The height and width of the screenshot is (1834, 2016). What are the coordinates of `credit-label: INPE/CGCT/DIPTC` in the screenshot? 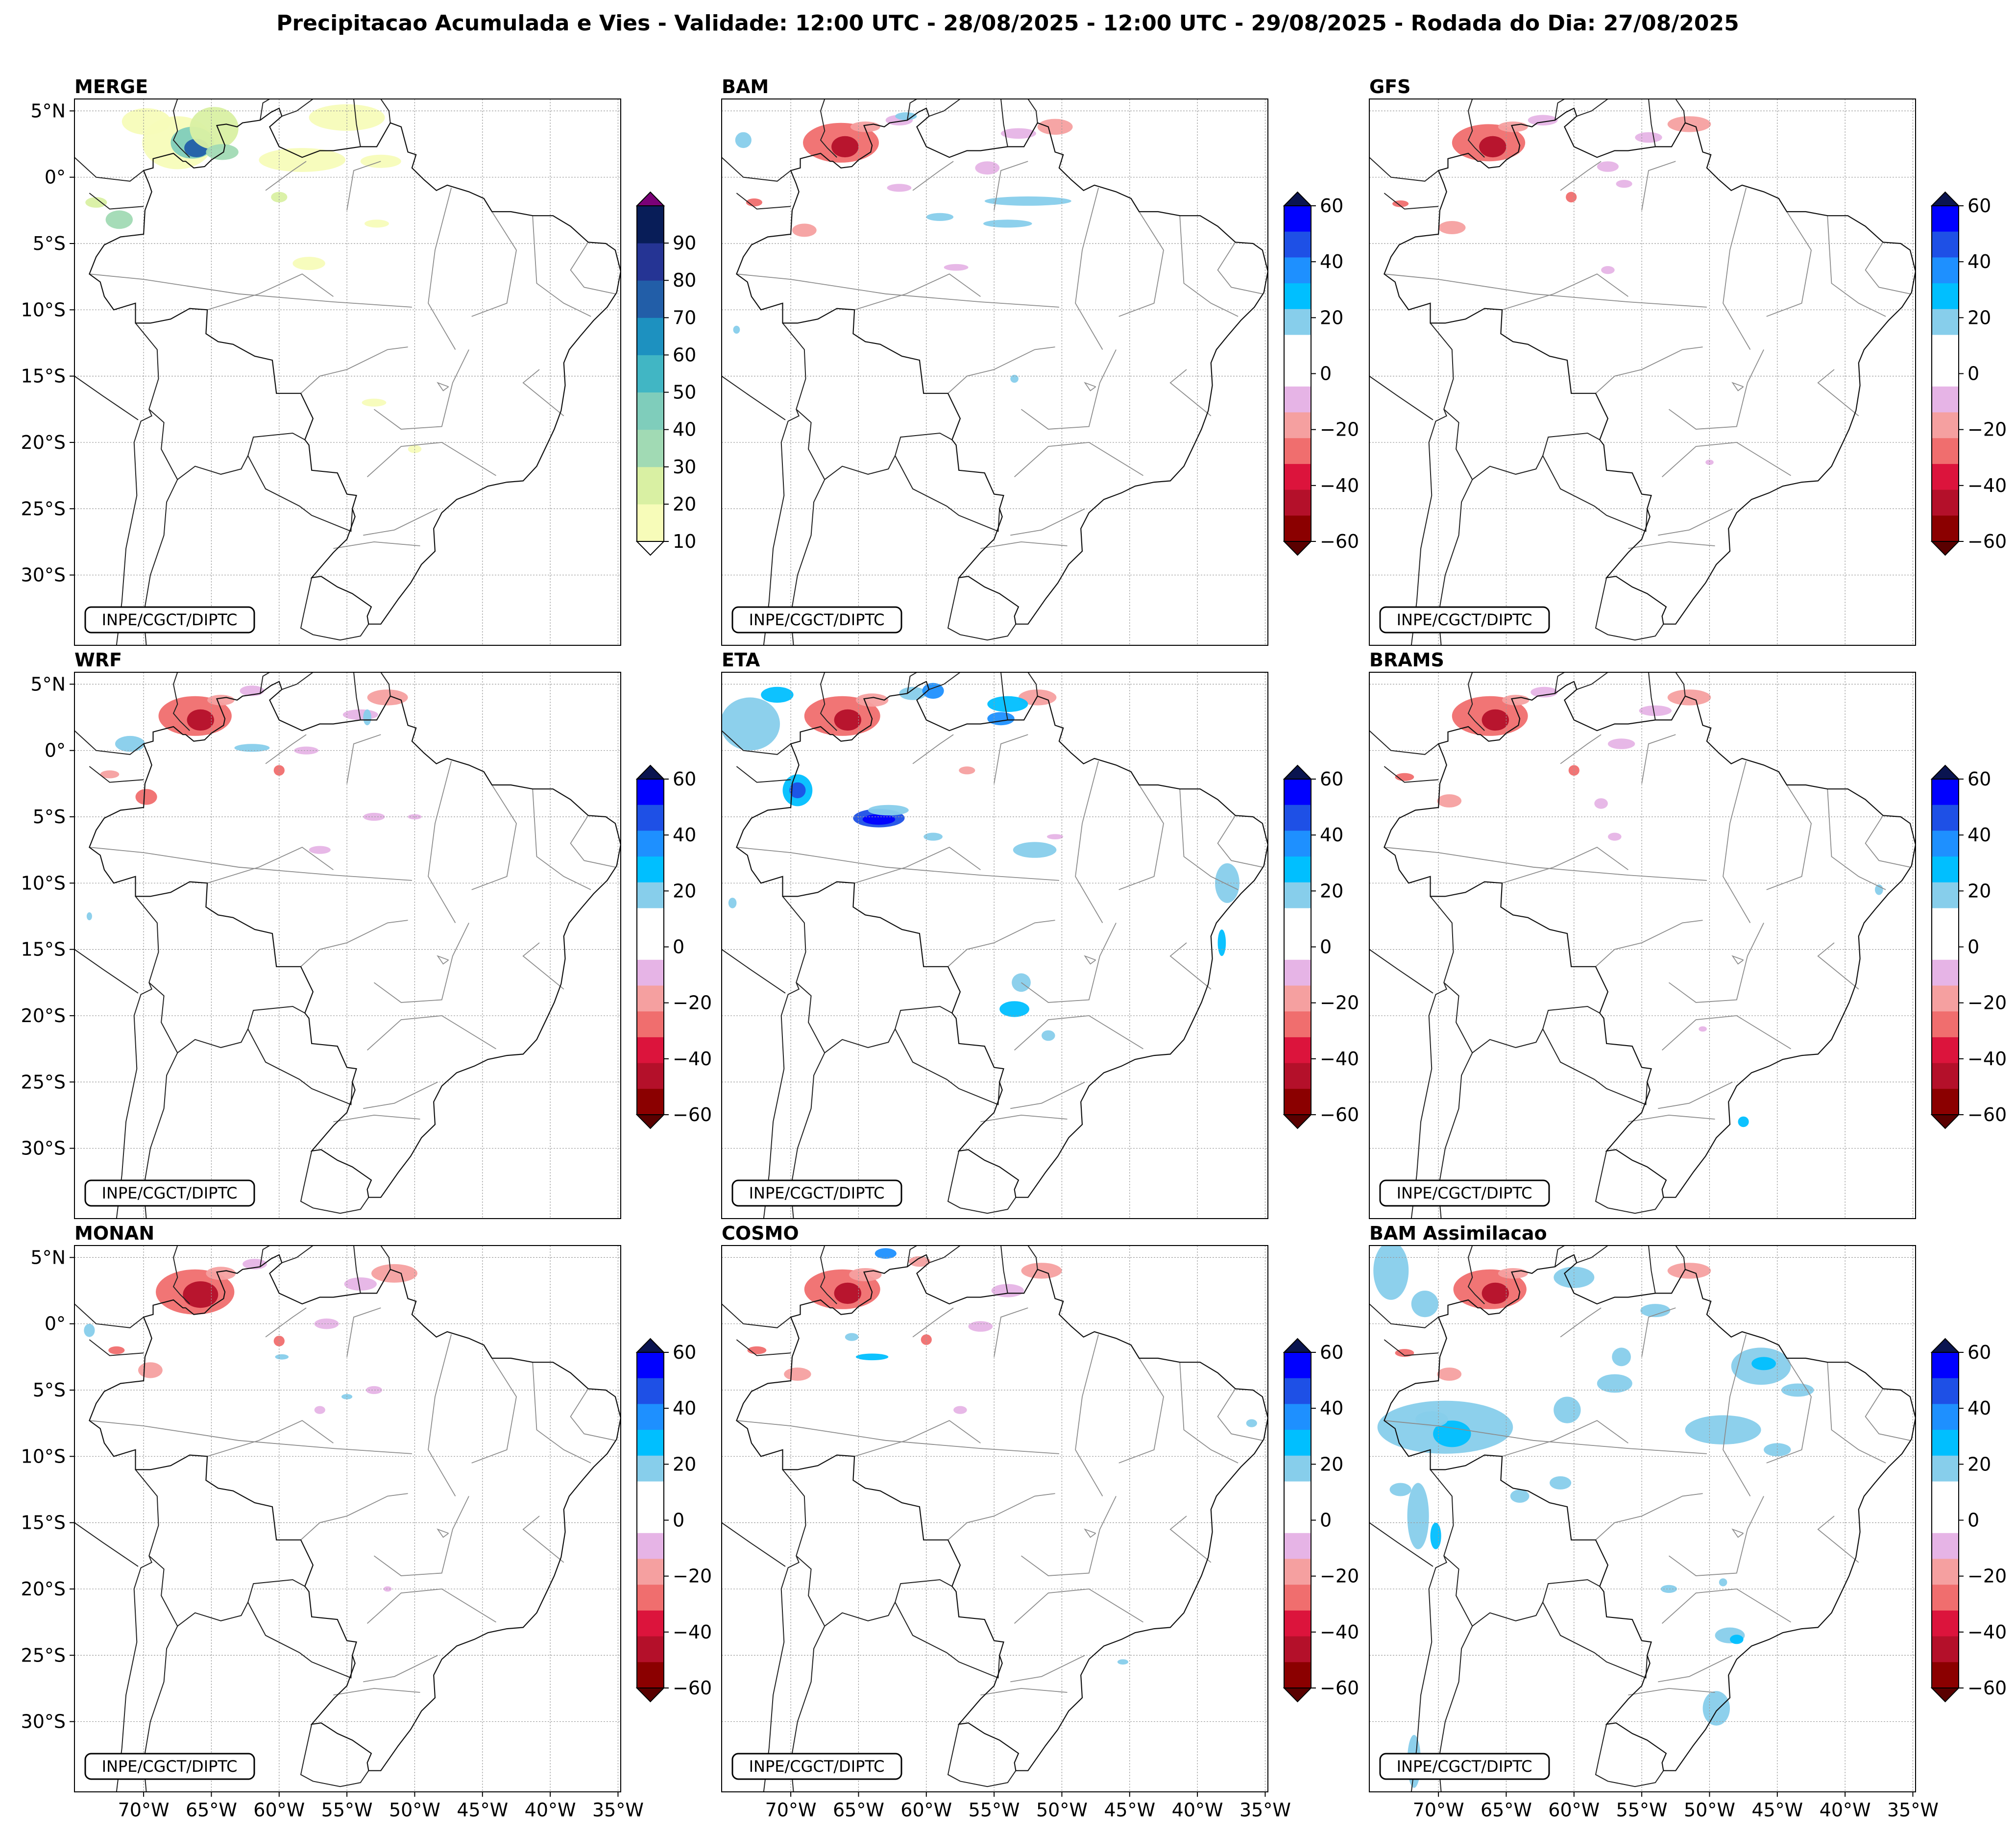 It's located at (817, 620).